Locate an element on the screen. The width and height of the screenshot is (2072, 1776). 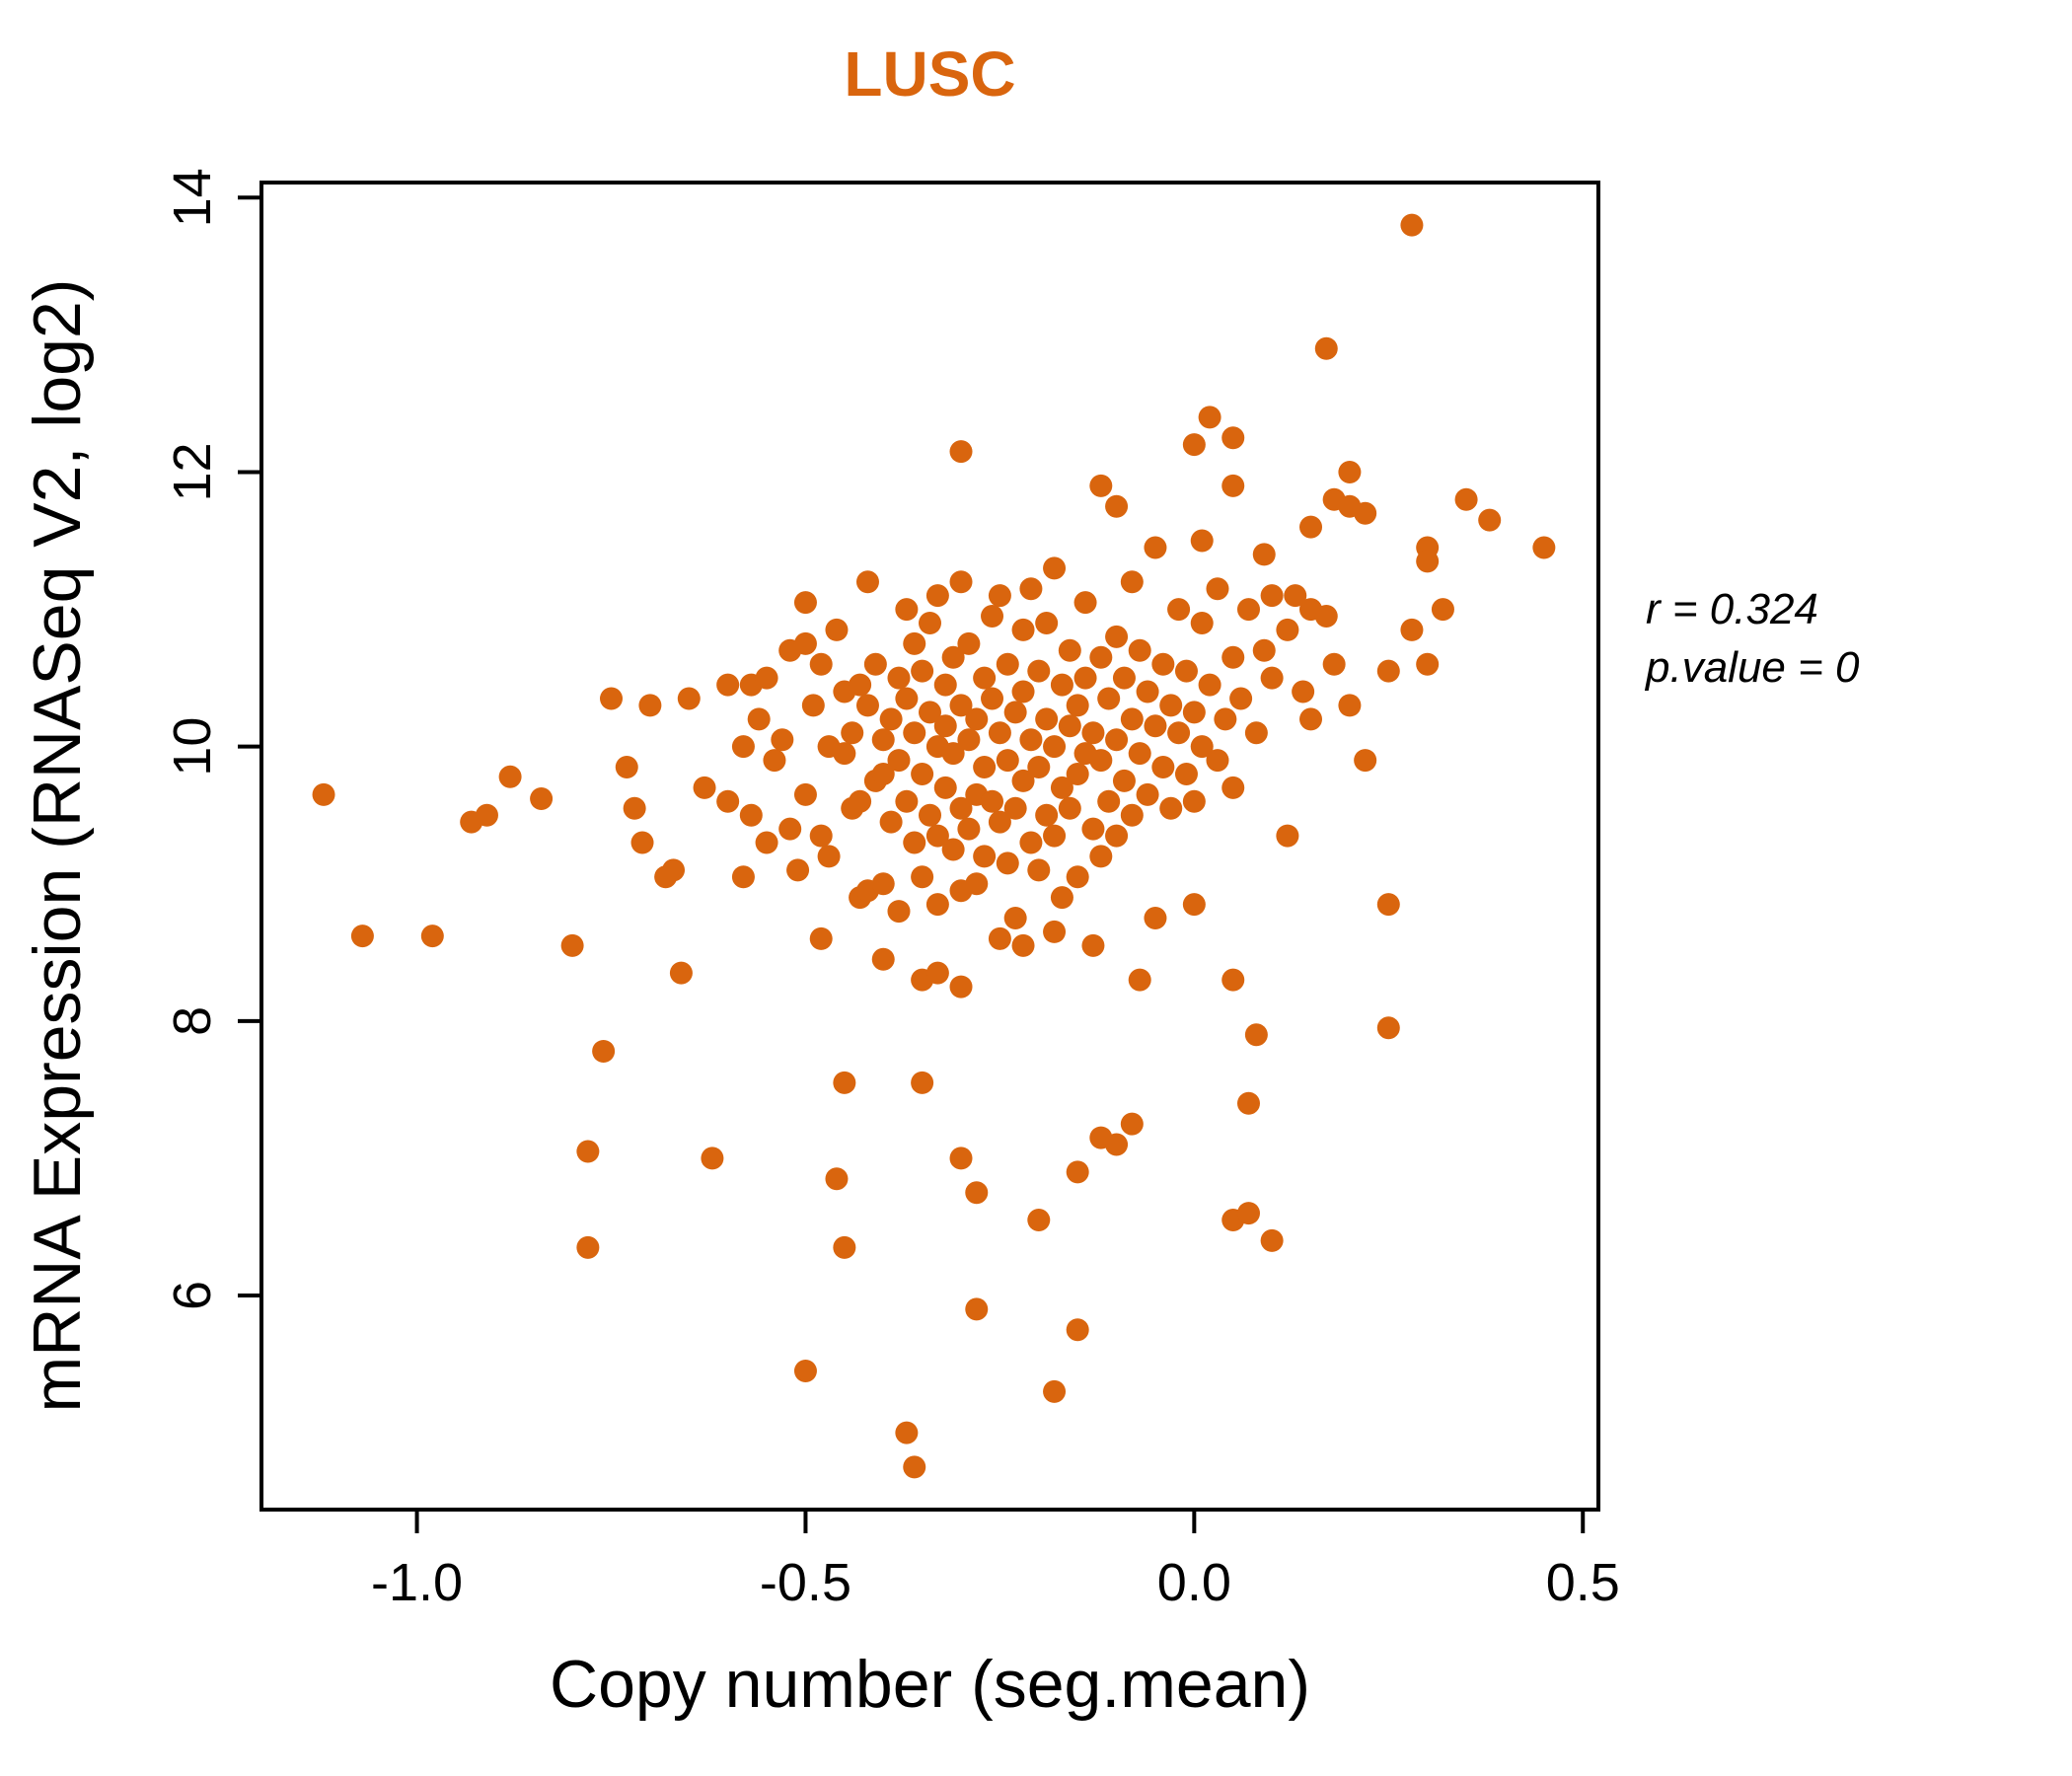
x-tick-label: -1.0 is located at coordinates (417, 1583).